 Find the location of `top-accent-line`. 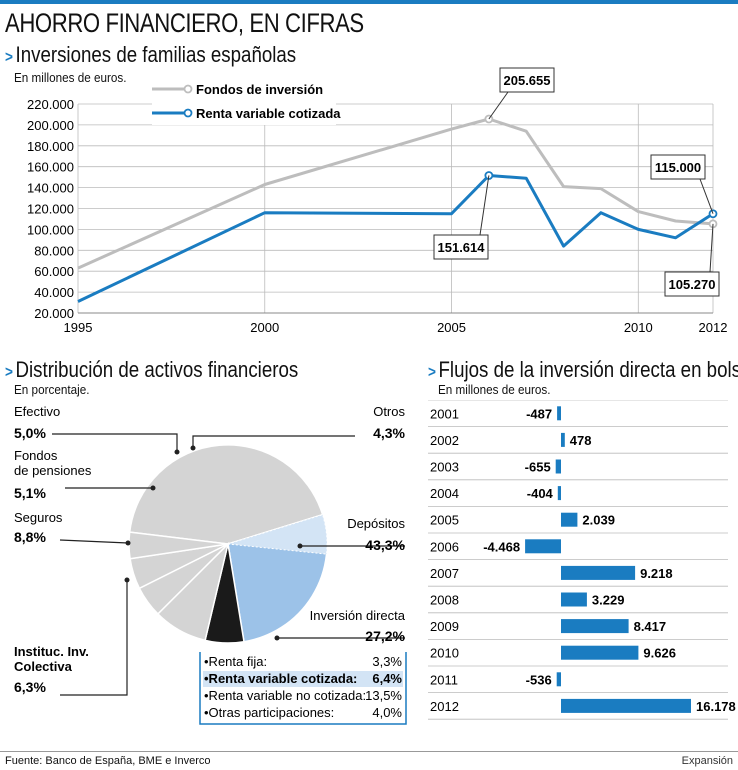

top-accent-line is located at coordinates (369, 2).